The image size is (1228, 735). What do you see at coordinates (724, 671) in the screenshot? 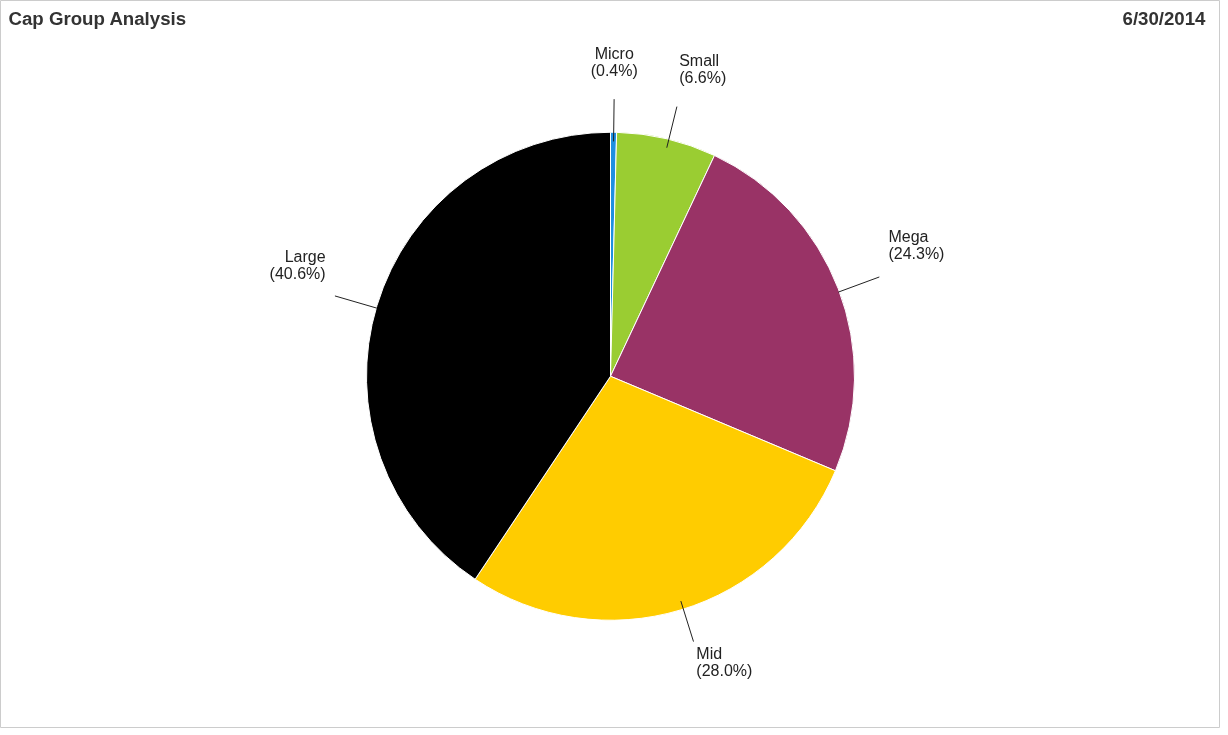
I see `data-label: (28.0%)` at bounding box center [724, 671].